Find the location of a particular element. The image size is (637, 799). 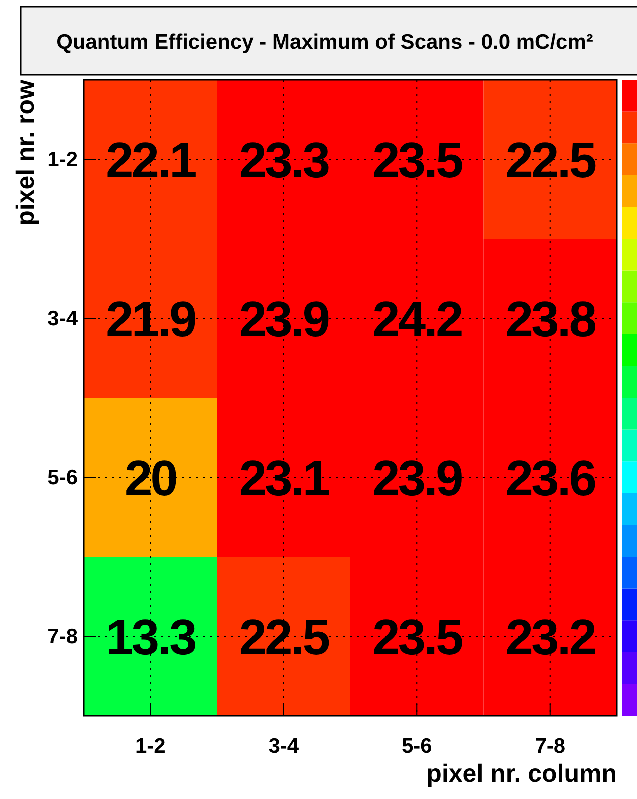

data-label: 23.2 is located at coordinates (551, 638).